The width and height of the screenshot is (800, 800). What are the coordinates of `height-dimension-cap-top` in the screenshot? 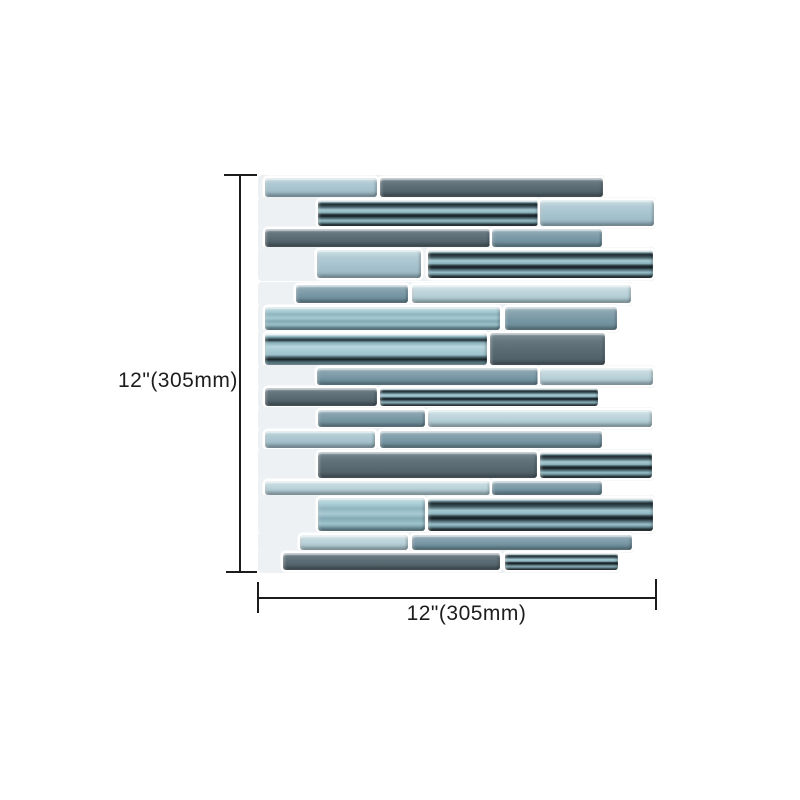 It's located at (240, 175).